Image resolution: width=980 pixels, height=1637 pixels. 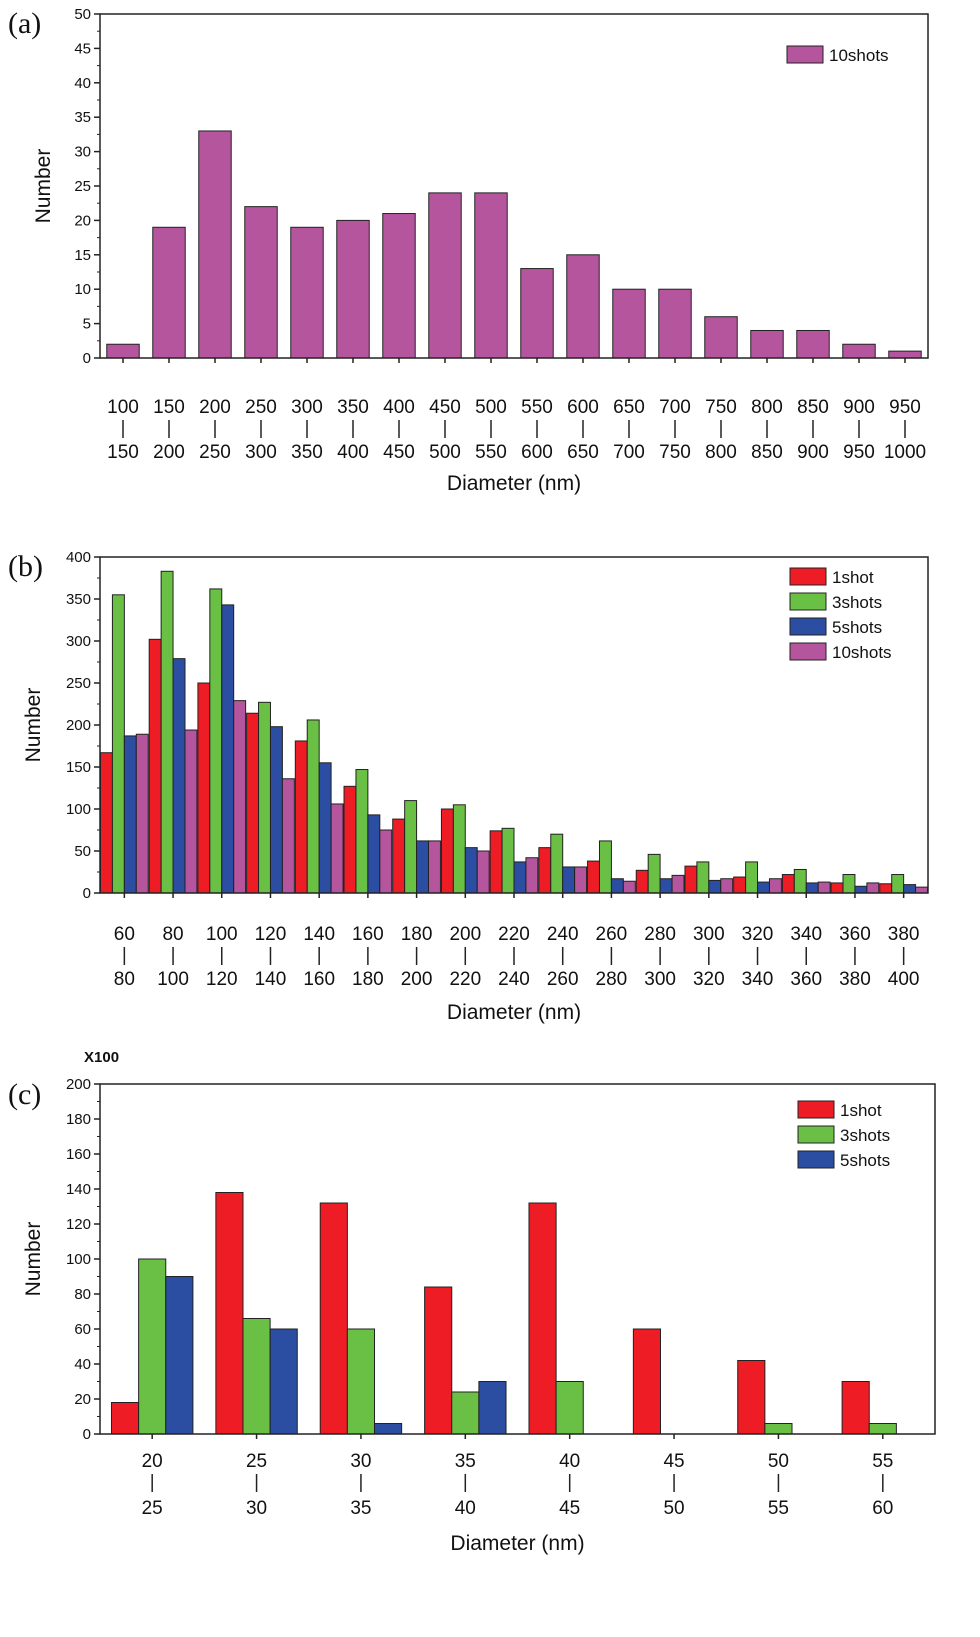 I want to click on x-tick-label-low: 180, so click(x=417, y=934).